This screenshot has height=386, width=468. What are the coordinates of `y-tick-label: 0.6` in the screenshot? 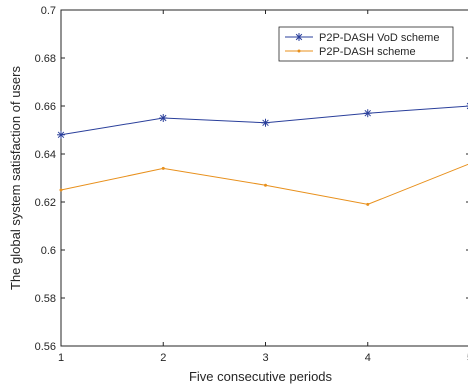 It's located at (48, 251).